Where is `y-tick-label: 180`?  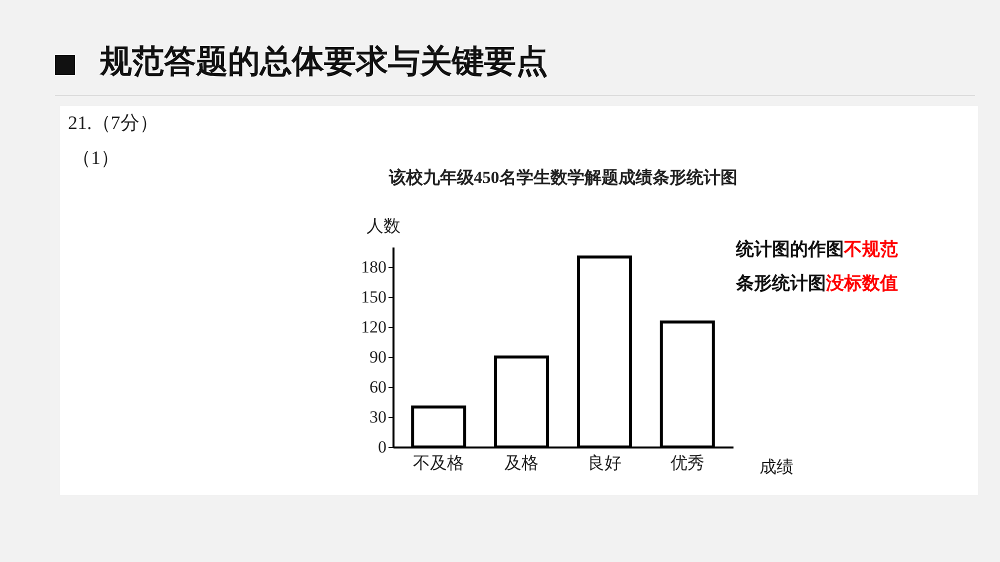 y-tick-label: 180 is located at coordinates (373, 267).